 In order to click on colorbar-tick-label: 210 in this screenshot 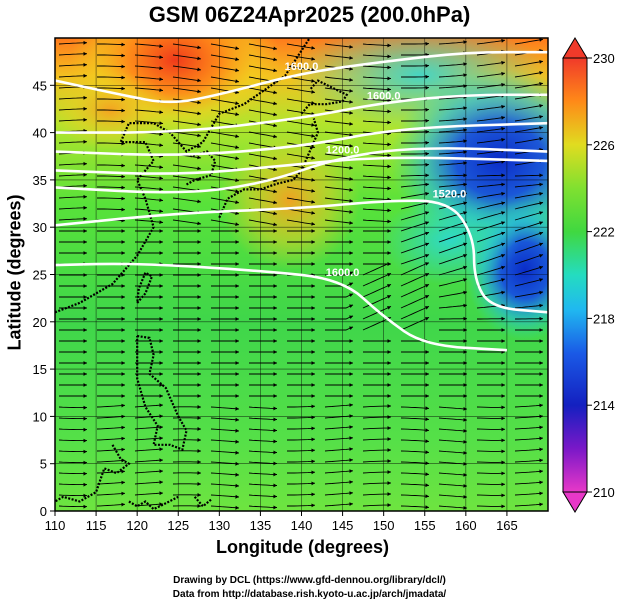, I will do `click(604, 492)`.